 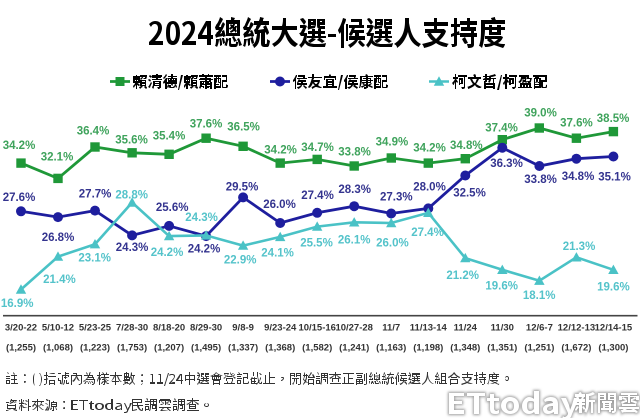 What do you see at coordinates (429, 328) in the screenshot?
I see `svg-text: 11/13-14` at bounding box center [429, 328].